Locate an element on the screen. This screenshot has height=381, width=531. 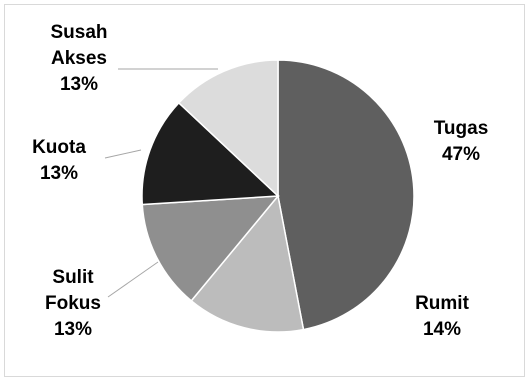
pie-slice-sulit-fokus is located at coordinates (210, 248).